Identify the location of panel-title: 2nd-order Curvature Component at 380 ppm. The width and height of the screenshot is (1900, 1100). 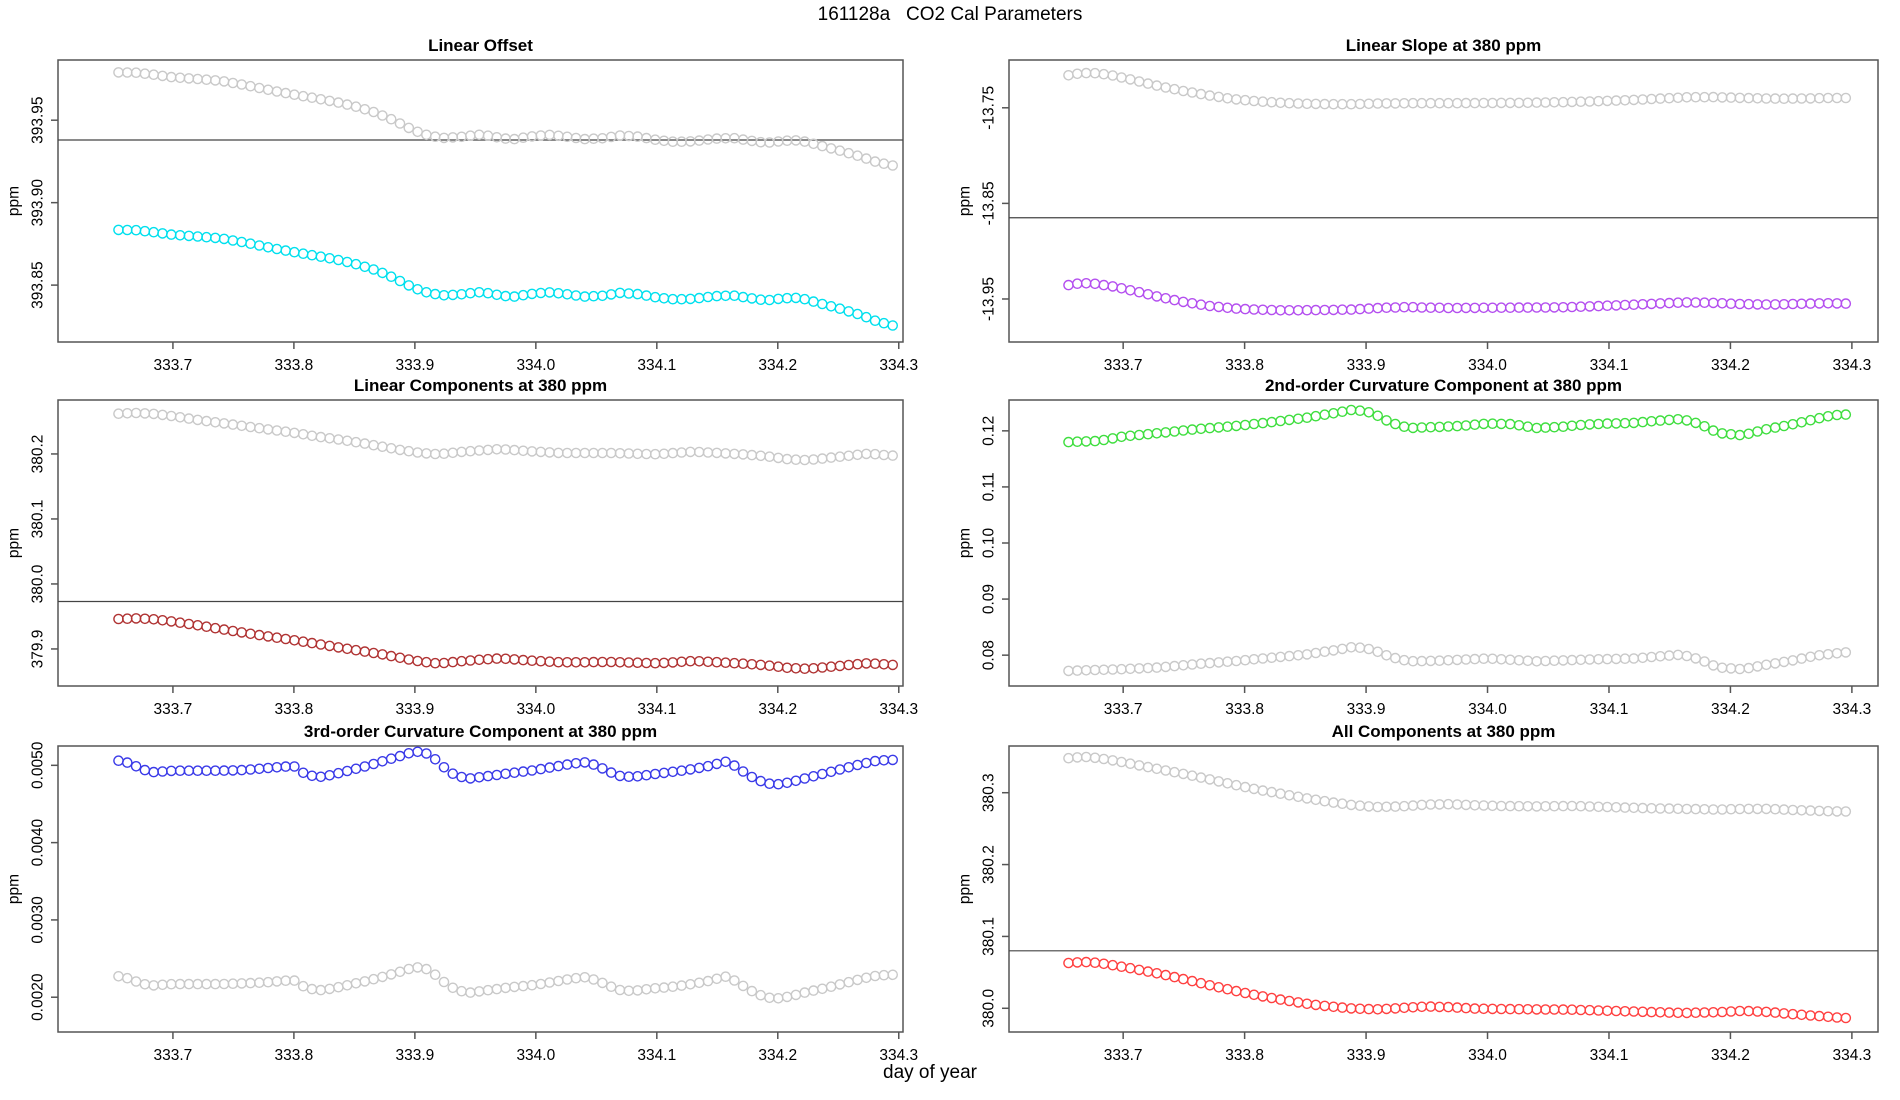
(1443, 385).